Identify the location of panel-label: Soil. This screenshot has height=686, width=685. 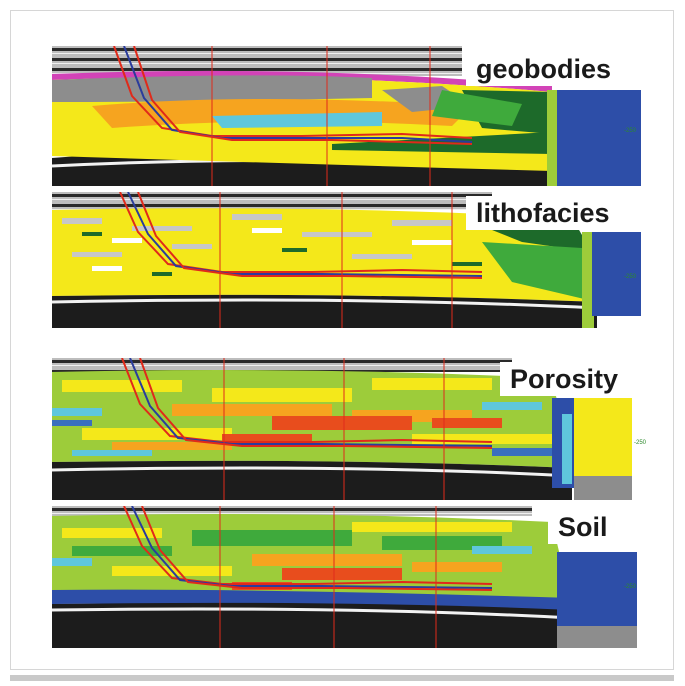
(583, 527).